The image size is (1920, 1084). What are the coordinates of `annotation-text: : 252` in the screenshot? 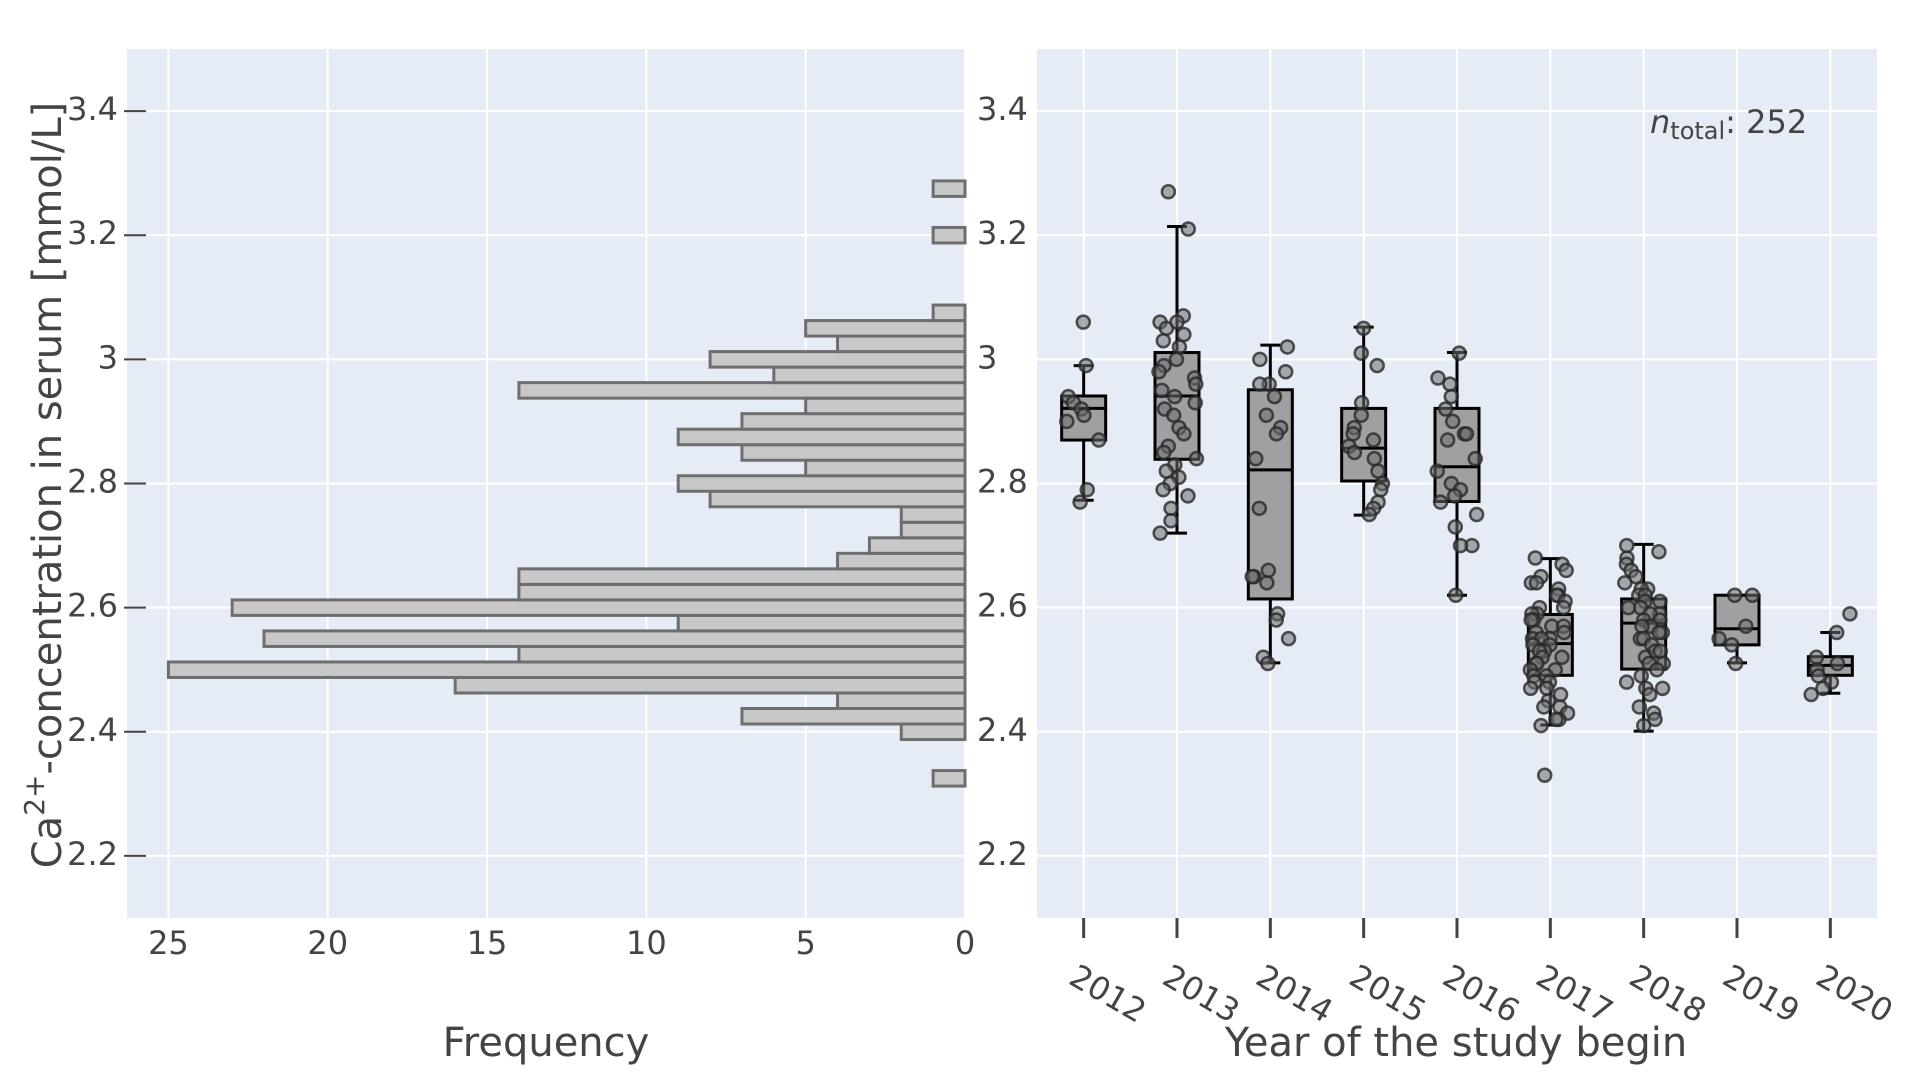 It's located at (1766, 122).